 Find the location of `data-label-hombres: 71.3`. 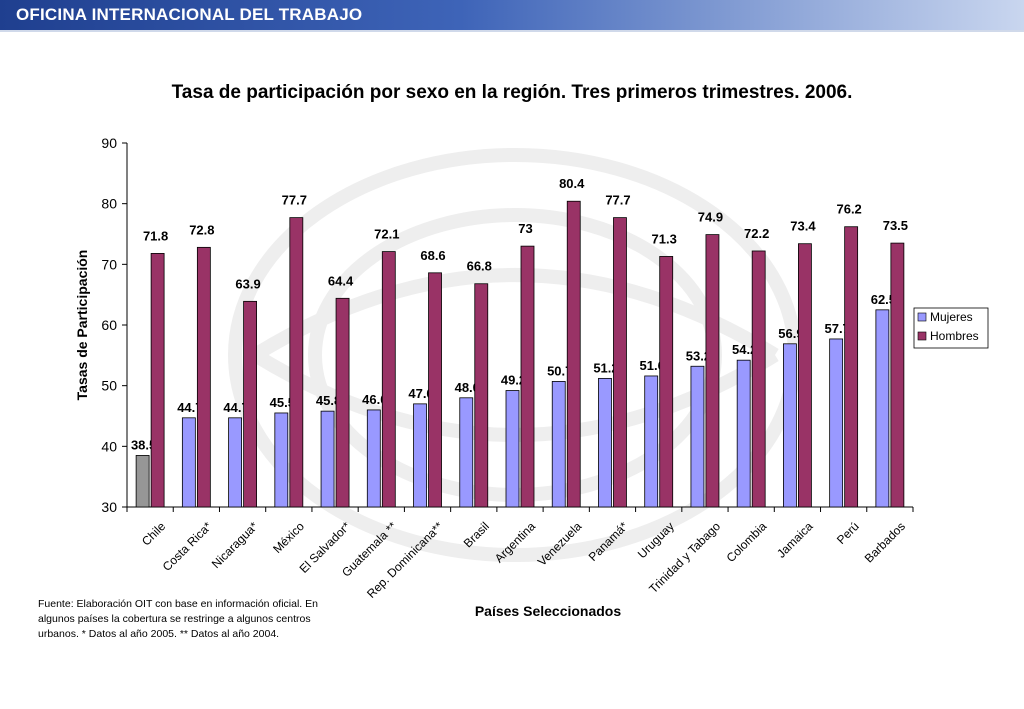

data-label-hombres: 71.3 is located at coordinates (664, 238).